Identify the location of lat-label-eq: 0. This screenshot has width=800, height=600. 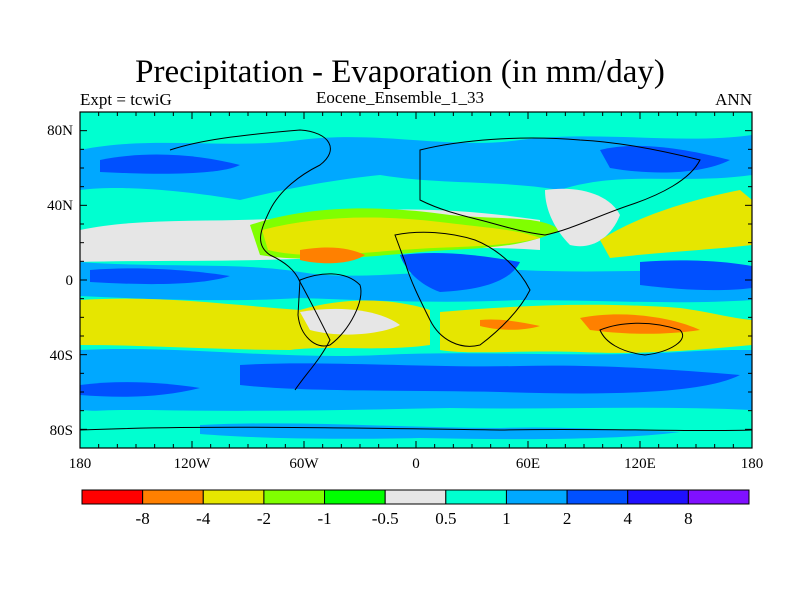
(70, 281).